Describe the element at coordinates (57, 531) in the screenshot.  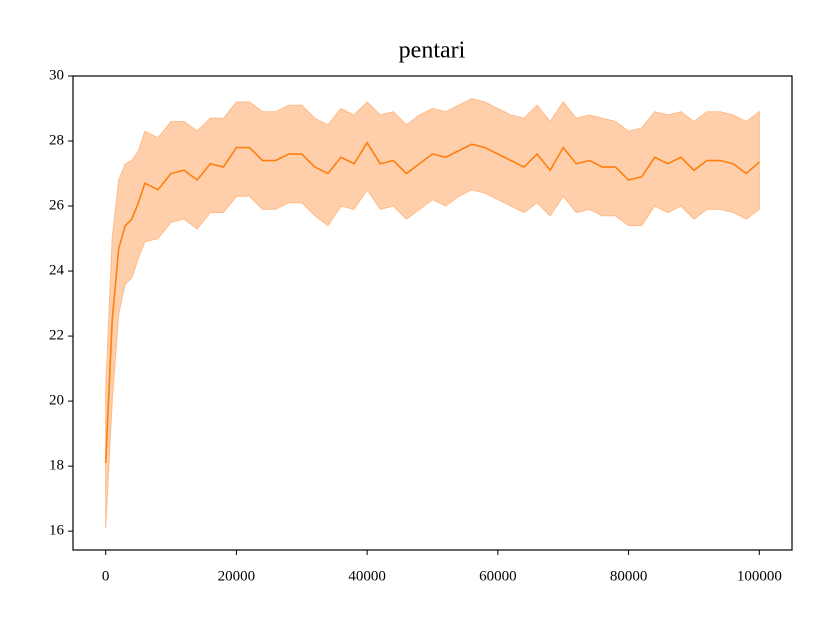
I see `y-tick-label: 16` at that location.